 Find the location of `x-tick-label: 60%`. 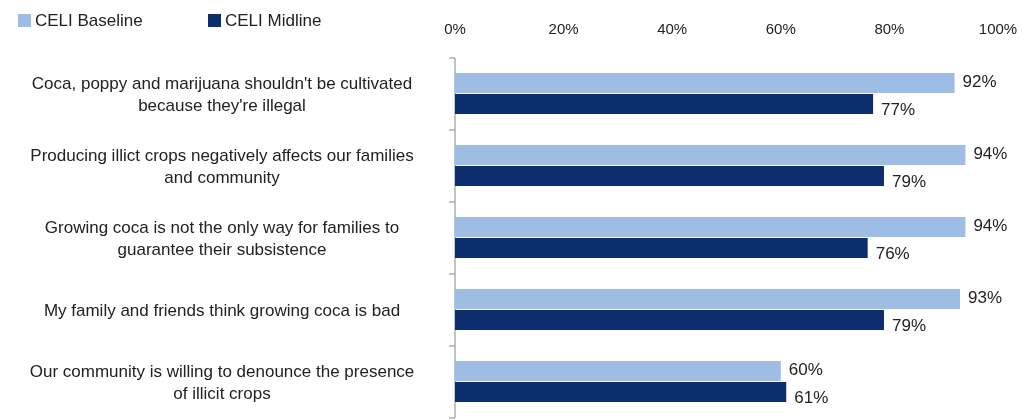

x-tick-label: 60% is located at coordinates (780, 28).